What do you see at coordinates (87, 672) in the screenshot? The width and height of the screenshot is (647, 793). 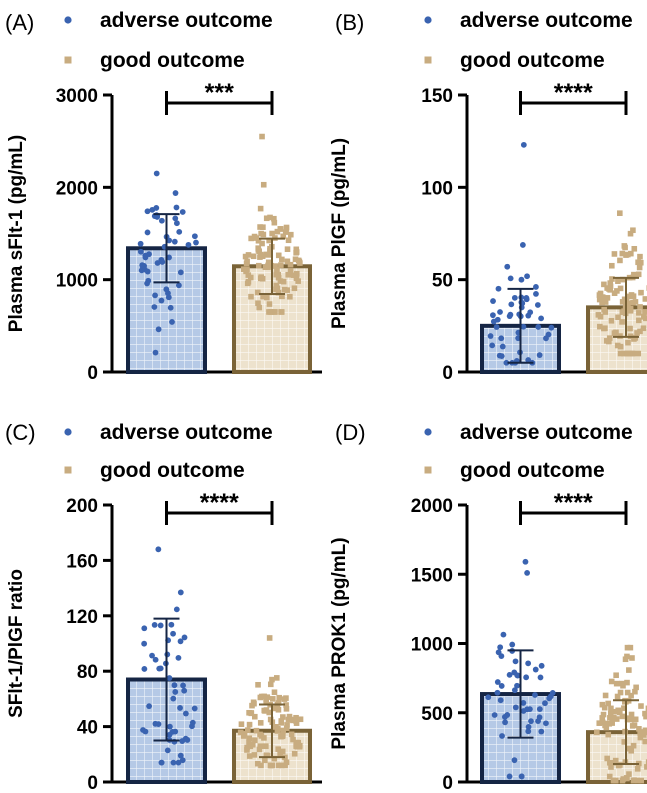 I see `y-tick-label: 80` at bounding box center [87, 672].